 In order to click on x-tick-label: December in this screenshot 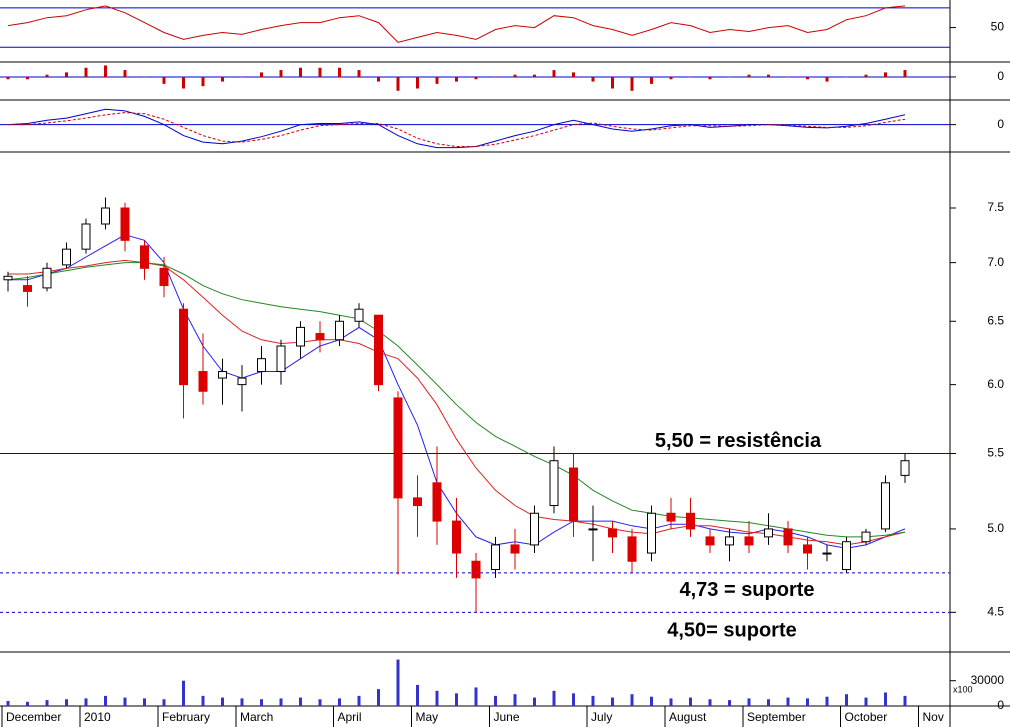, I will do `click(33, 717)`.